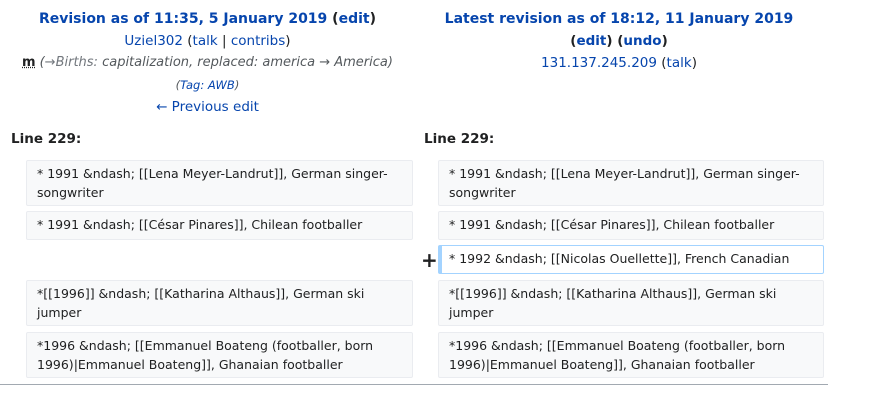 Image resolution: width=874 pixels, height=405 pixels. What do you see at coordinates (46, 139) in the screenshot?
I see `old-line-number: Line 229:` at bounding box center [46, 139].